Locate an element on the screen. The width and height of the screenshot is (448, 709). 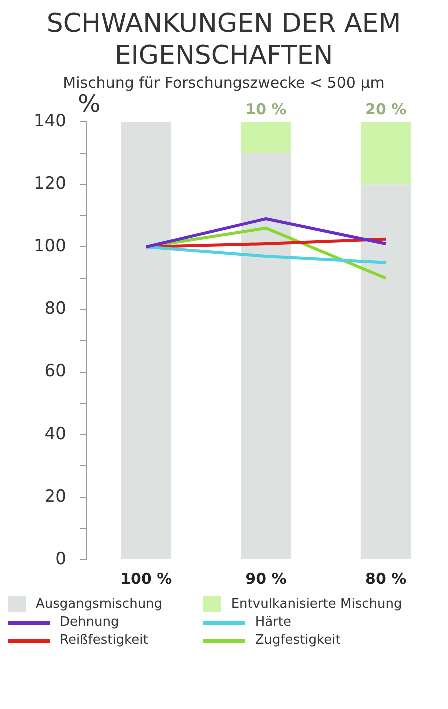
legend-label: Zugfestigkeit is located at coordinates (298, 640).